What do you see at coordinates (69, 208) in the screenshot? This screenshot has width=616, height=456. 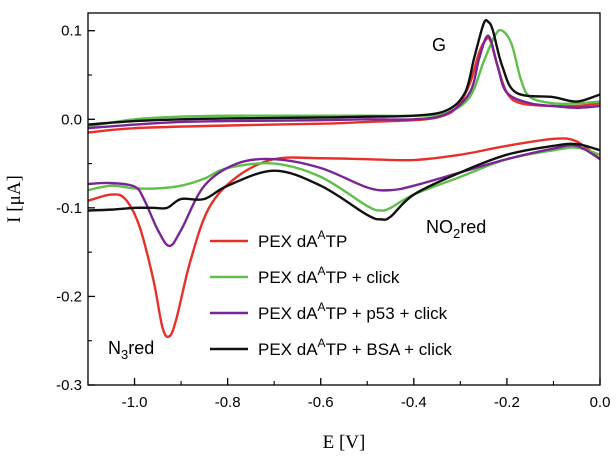 I see `y-tick-label: -0.1` at bounding box center [69, 208].